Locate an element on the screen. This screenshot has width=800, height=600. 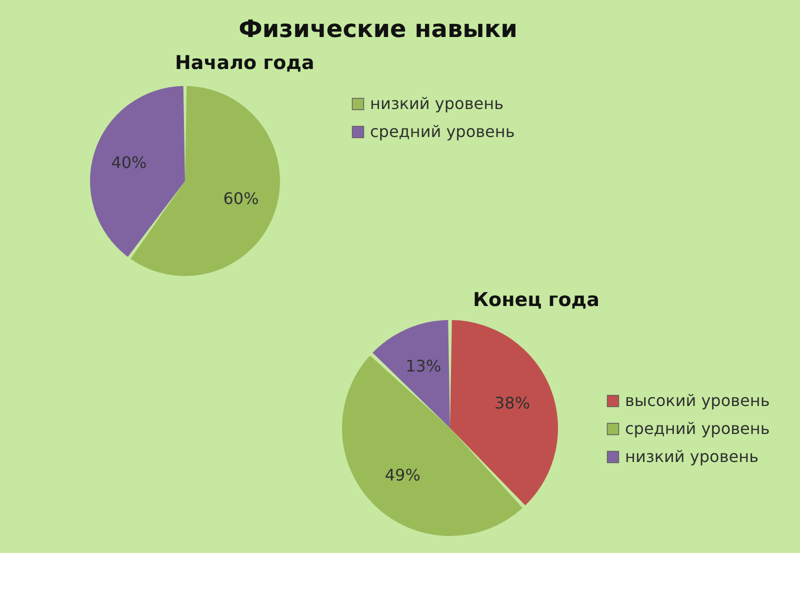
data-label: 49% is located at coordinates (402, 474).